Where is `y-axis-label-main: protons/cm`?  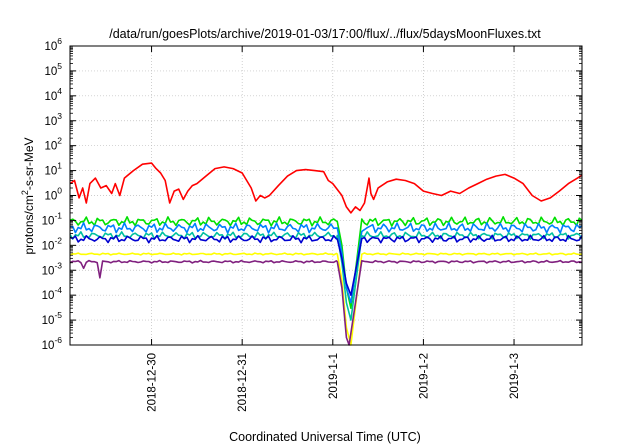 y-axis-label-main: protons/cm is located at coordinates (29, 224).